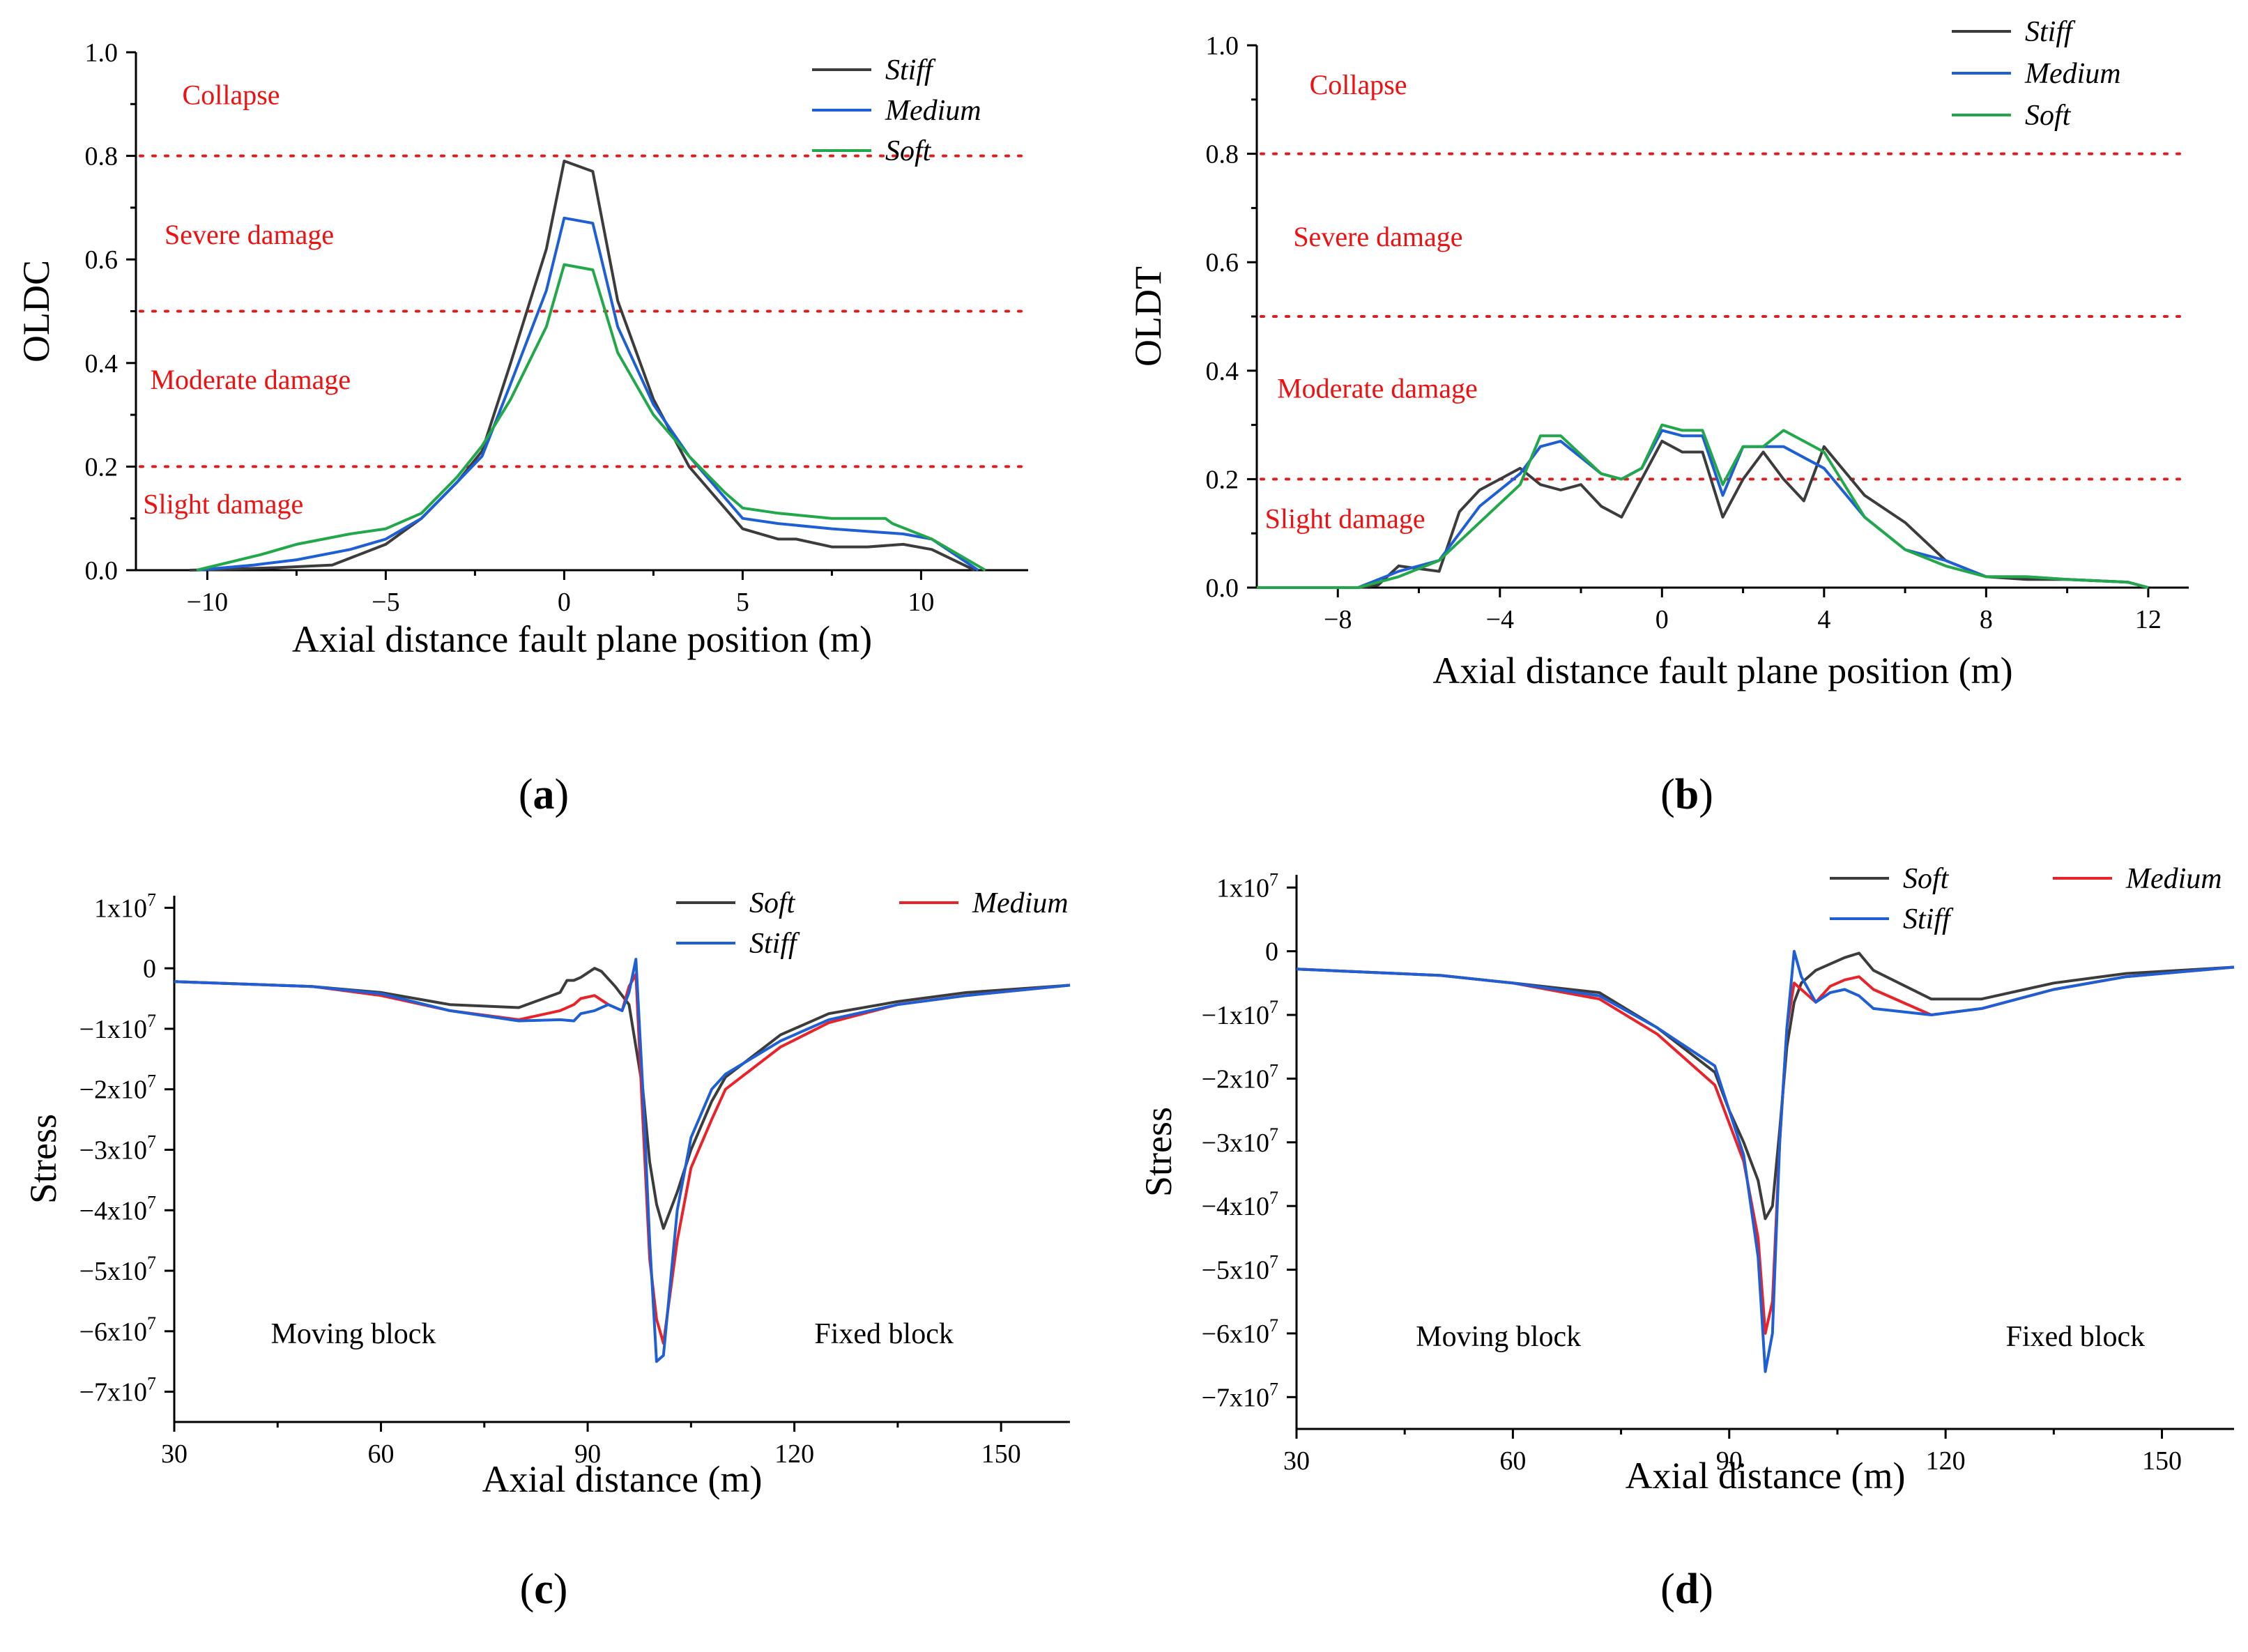 The height and width of the screenshot is (1652, 2248). I want to click on x-tick-label: 8, so click(1987, 619).